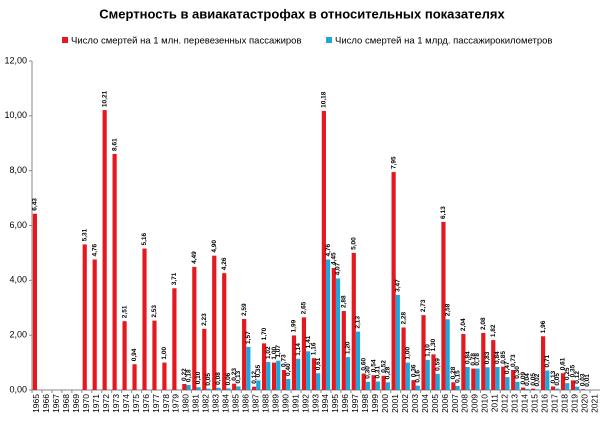  What do you see at coordinates (194, 257) in the screenshot?
I see `value-label: 4,49` at bounding box center [194, 257].